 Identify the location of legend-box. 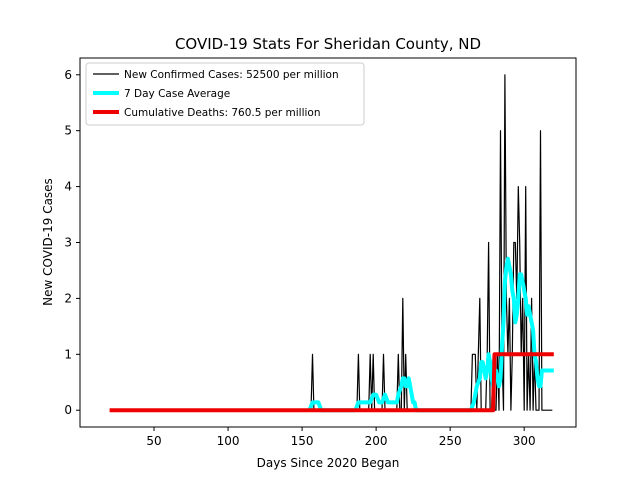
(225, 94).